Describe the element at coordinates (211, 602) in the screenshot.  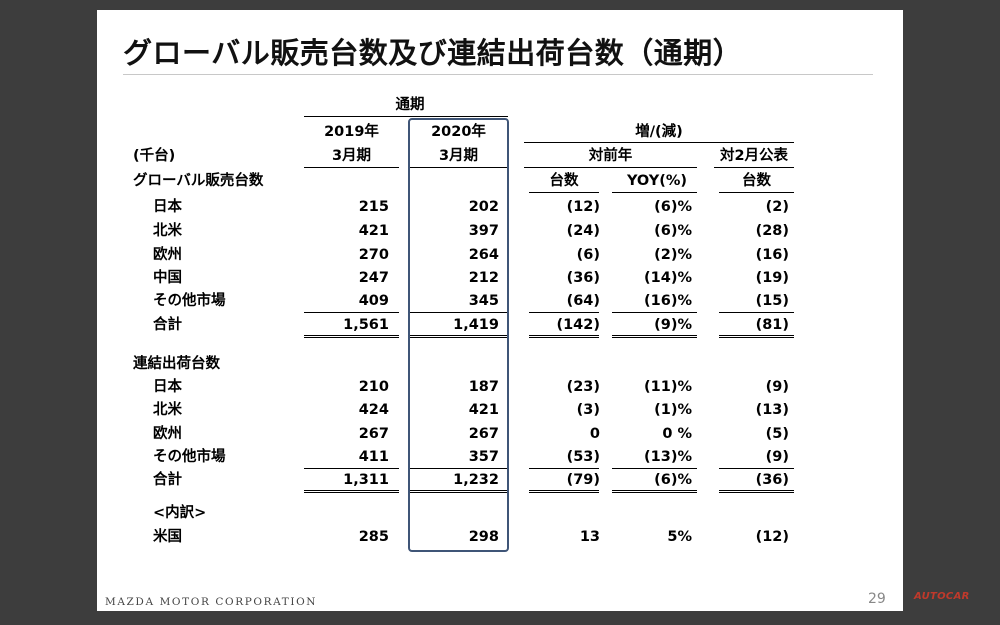
I see `company-footer: MAZDA MOTOR CORPORATION` at that location.